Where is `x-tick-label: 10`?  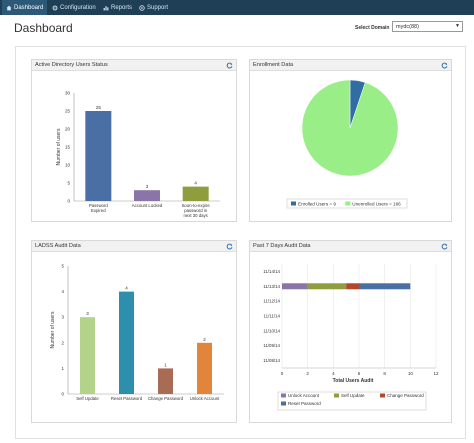
x-tick-label: 10 is located at coordinates (411, 373).